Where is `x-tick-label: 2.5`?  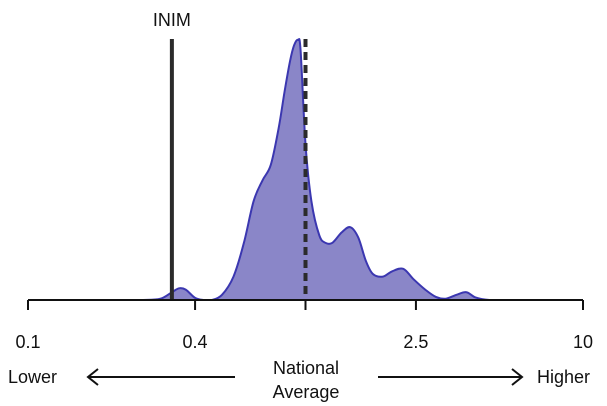
x-tick-label: 2.5 is located at coordinates (415, 342).